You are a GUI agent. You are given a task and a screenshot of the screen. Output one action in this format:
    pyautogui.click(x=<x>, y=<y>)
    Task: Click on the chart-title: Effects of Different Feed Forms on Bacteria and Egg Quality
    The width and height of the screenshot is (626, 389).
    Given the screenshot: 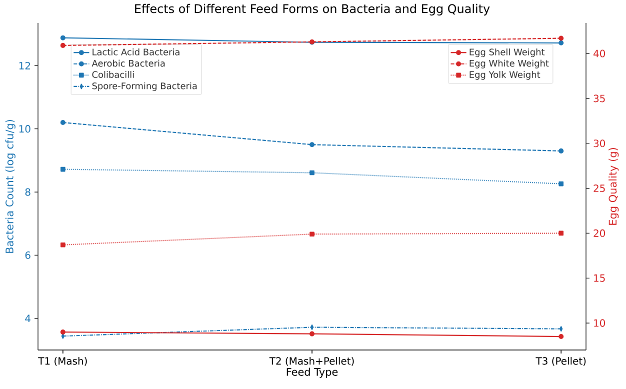 What is the action you would take?
    pyautogui.click(x=312, y=10)
    